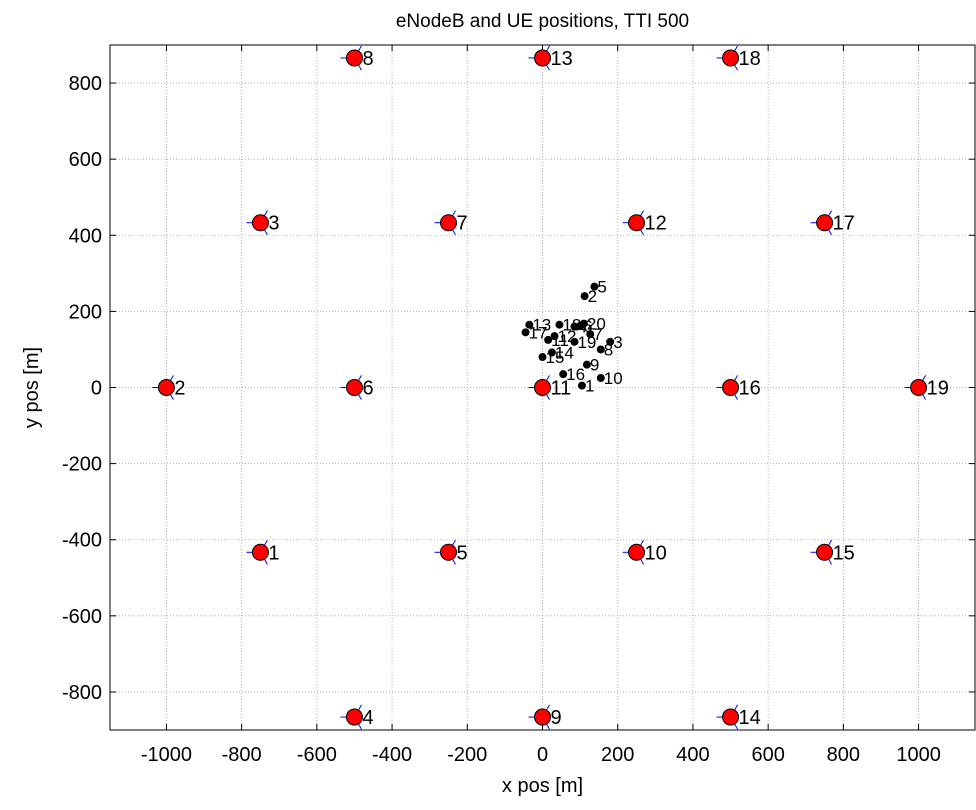 This screenshot has height=810, width=976. I want to click on enodeb-label: 13, so click(562, 59).